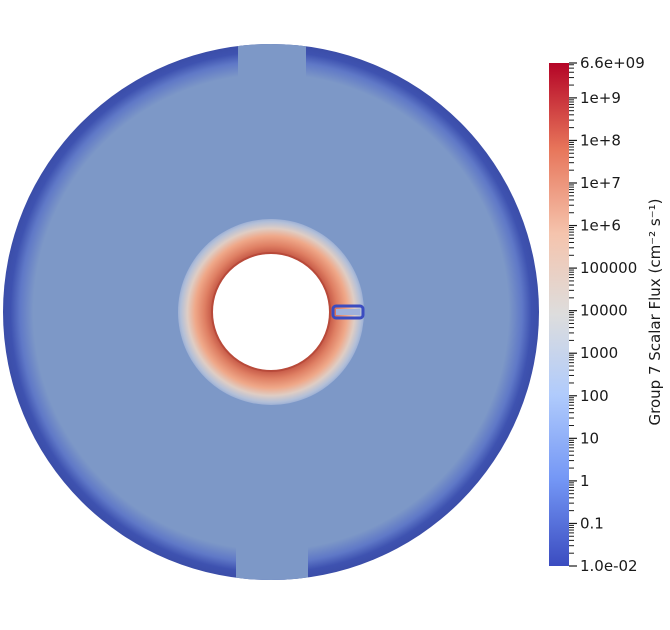  What do you see at coordinates (559, 314) in the screenshot?
I see `colorbar-gradient` at bounding box center [559, 314].